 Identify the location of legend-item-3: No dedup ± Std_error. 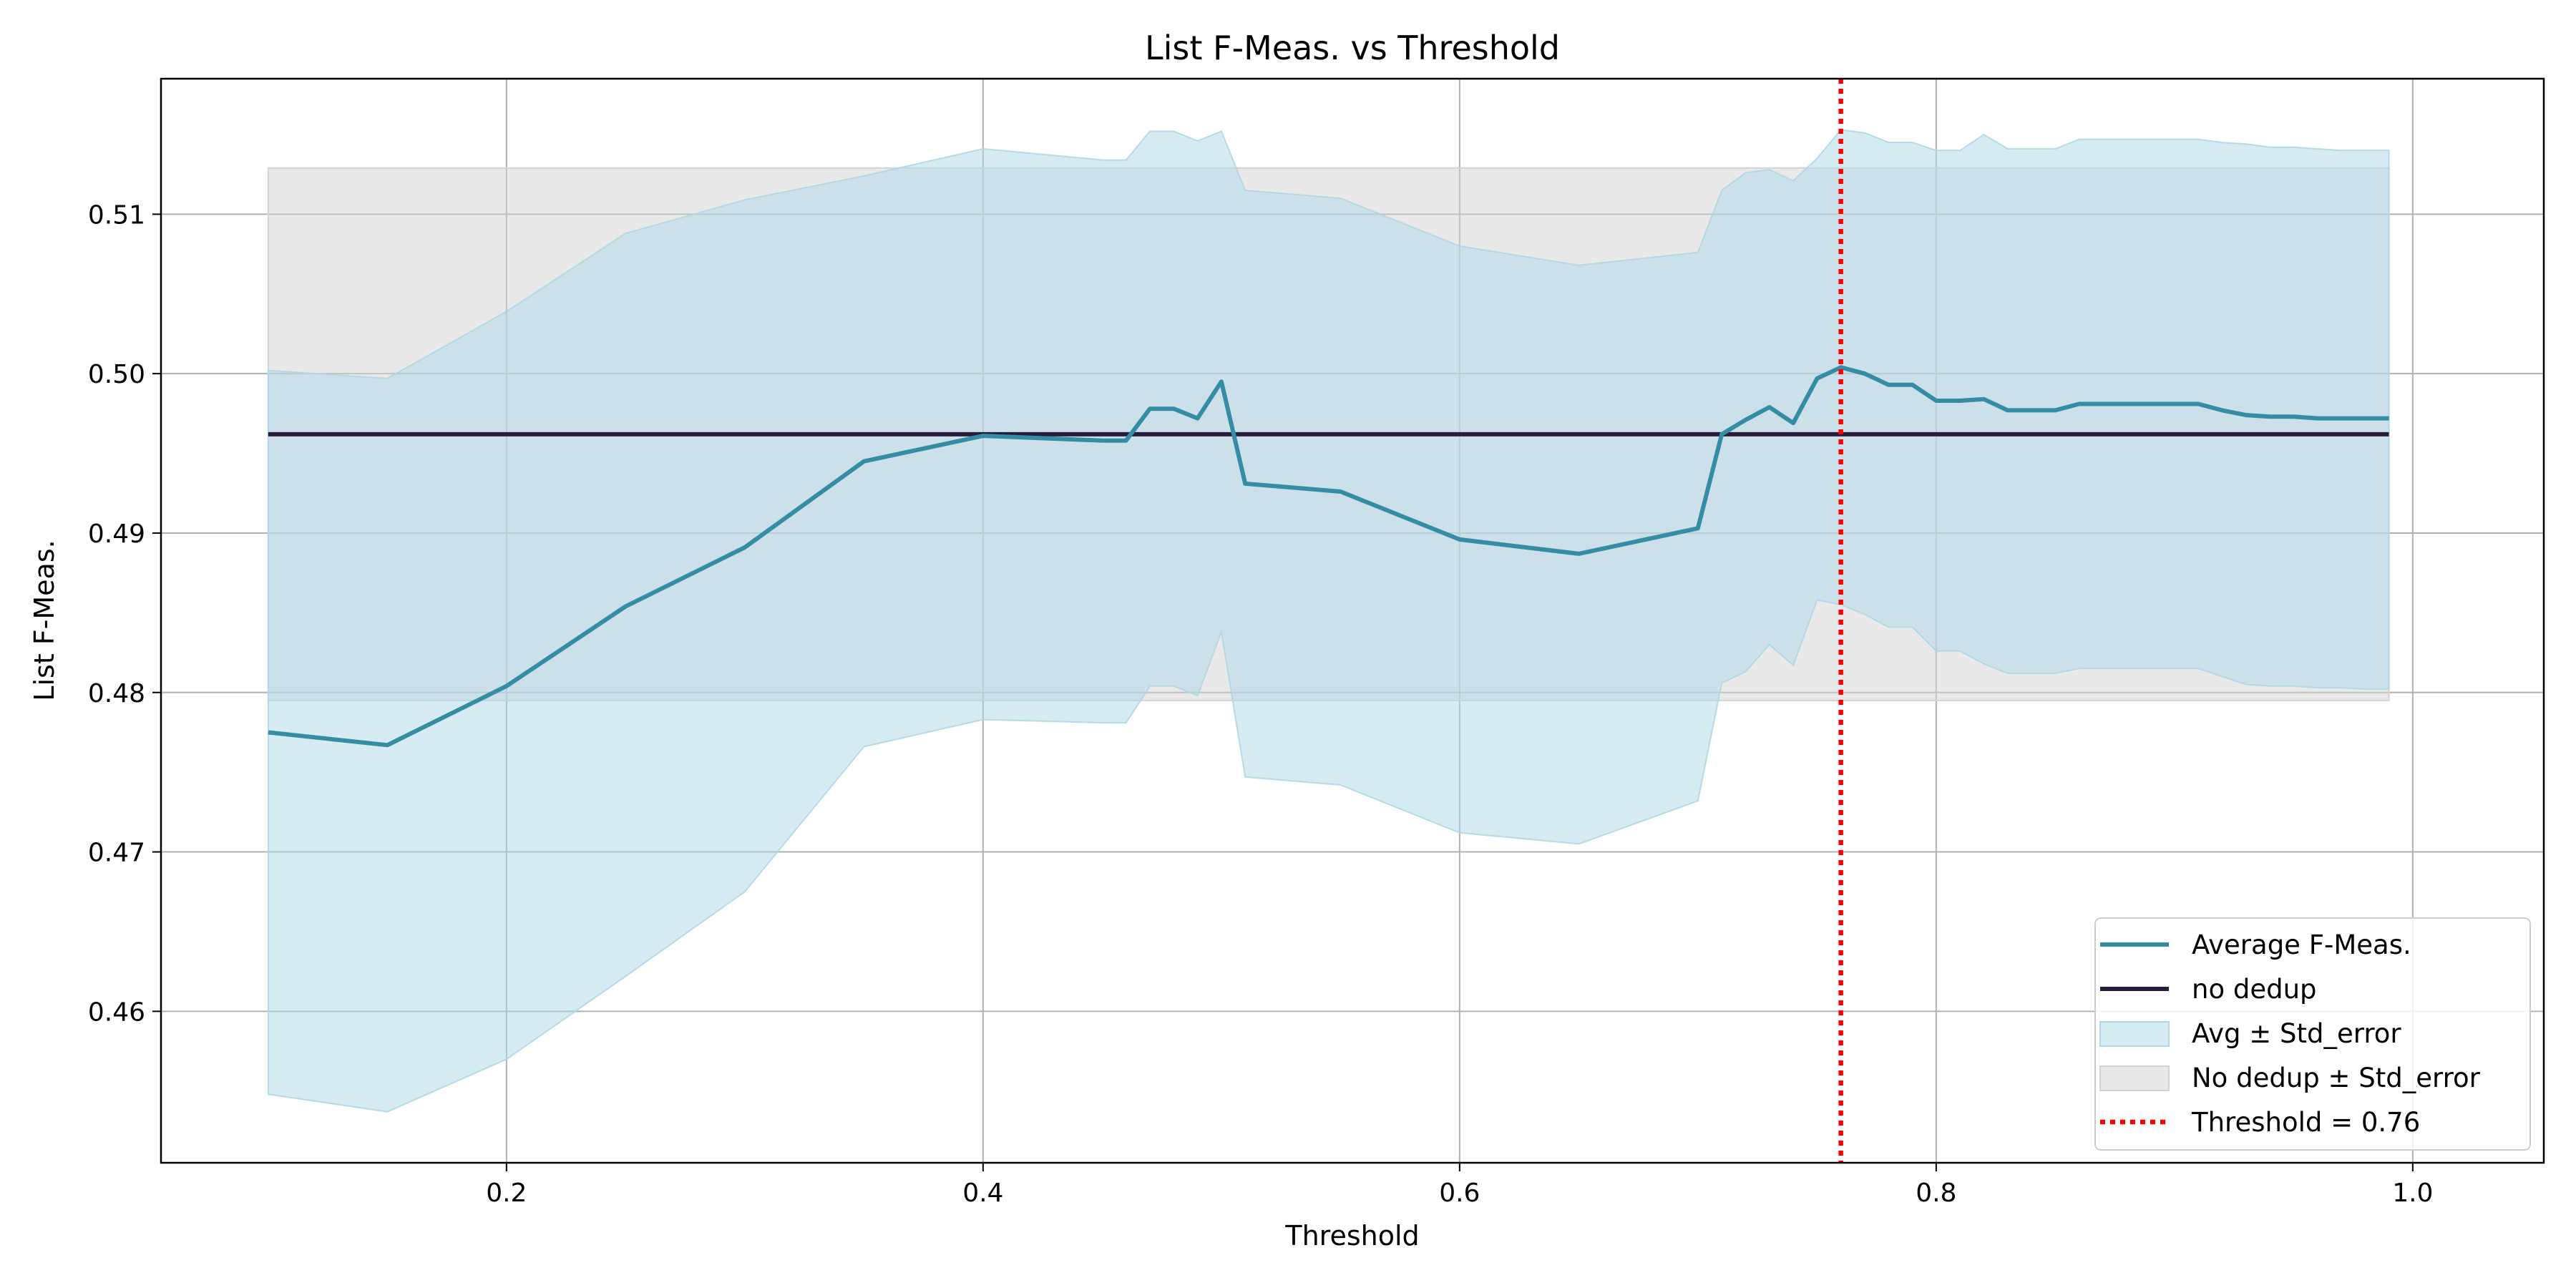
(2290, 1078).